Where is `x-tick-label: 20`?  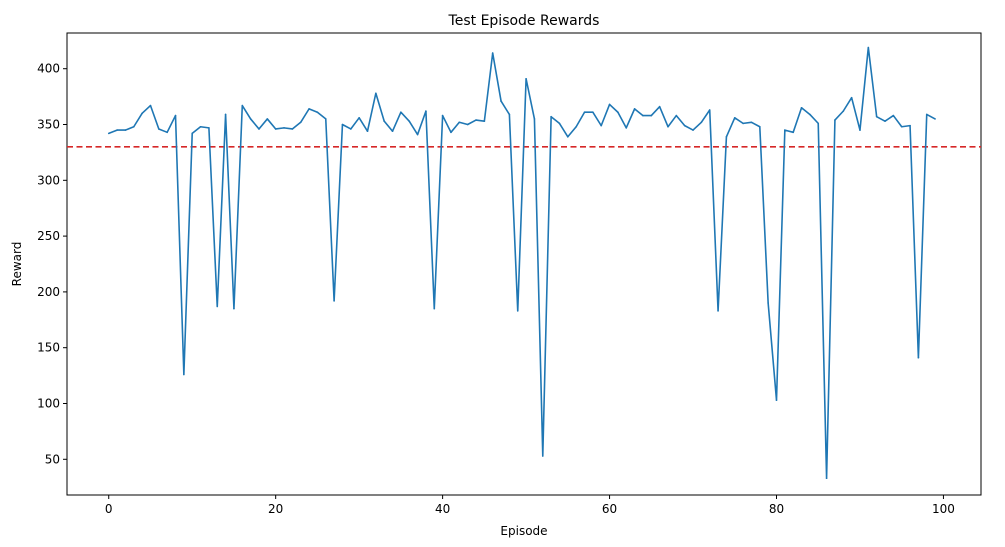 x-tick-label: 20 is located at coordinates (275, 509).